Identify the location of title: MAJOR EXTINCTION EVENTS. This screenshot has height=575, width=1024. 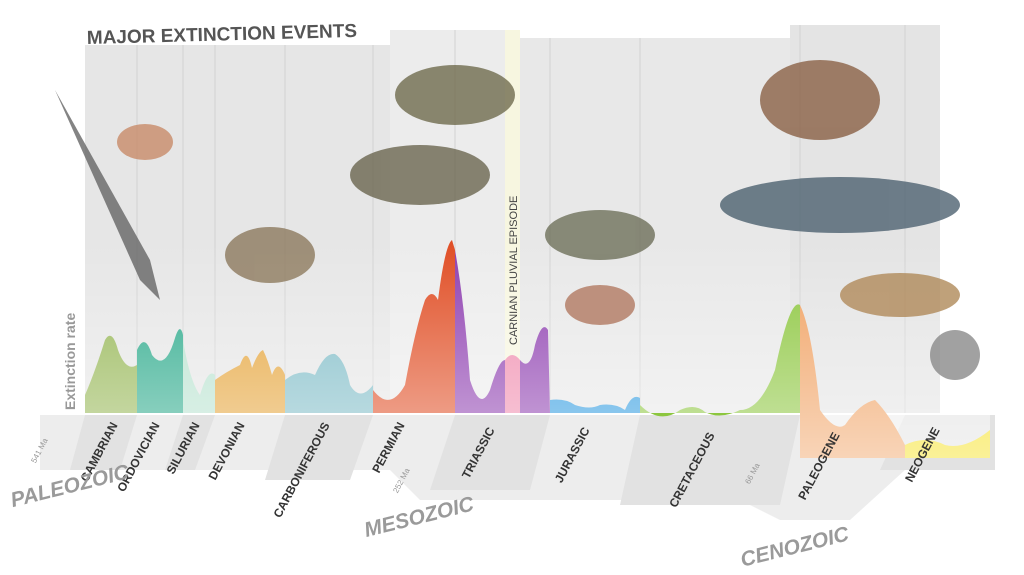
(222, 35).